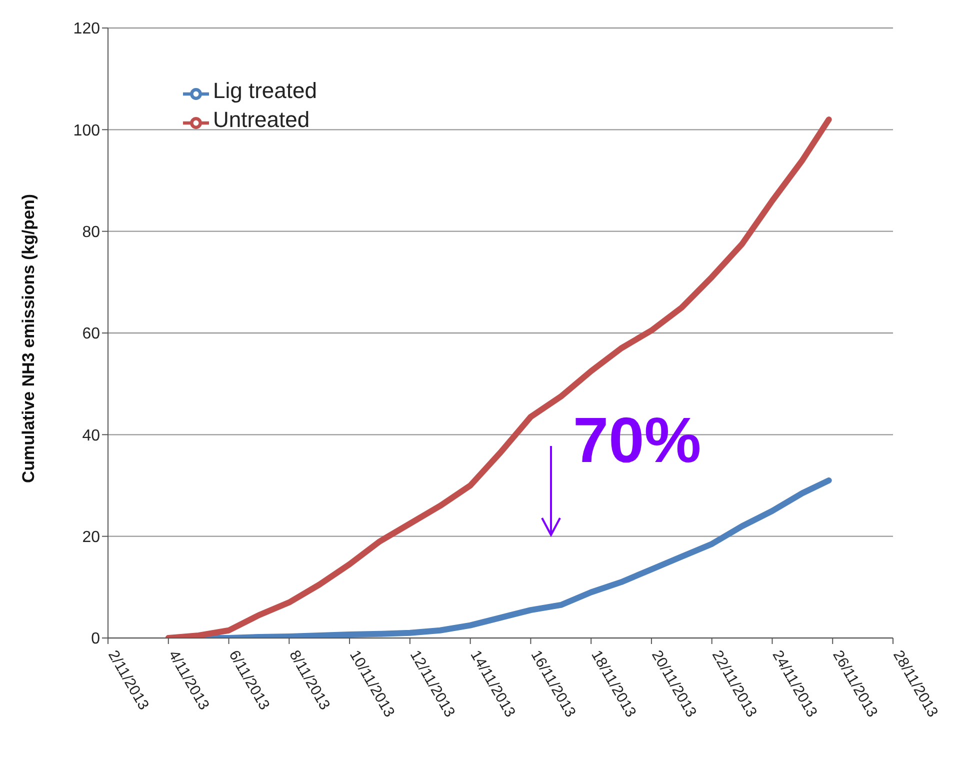 Image resolution: width=959 pixels, height=770 pixels. What do you see at coordinates (95, 639) in the screenshot?
I see `y-tick-label: 0` at bounding box center [95, 639].